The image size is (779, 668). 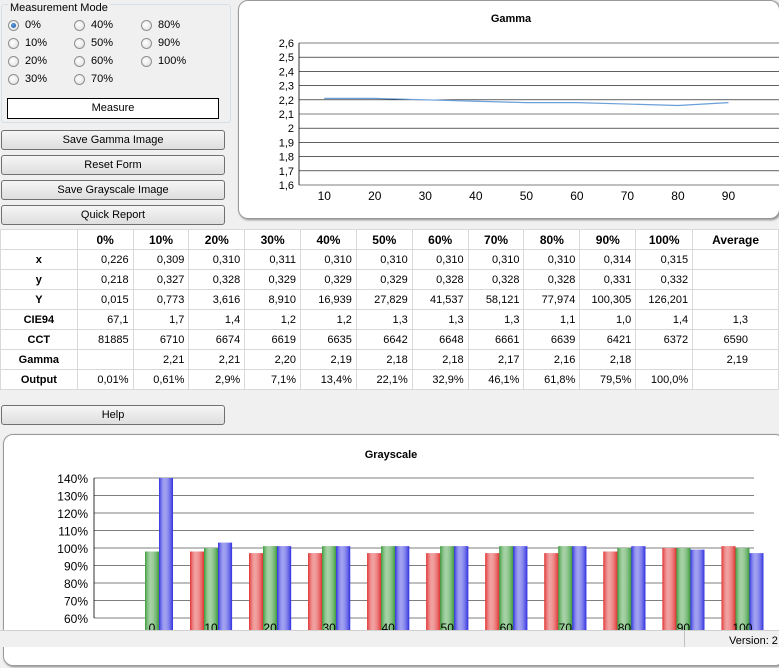 I want to click on radio-40: 40%, so click(x=93, y=25).